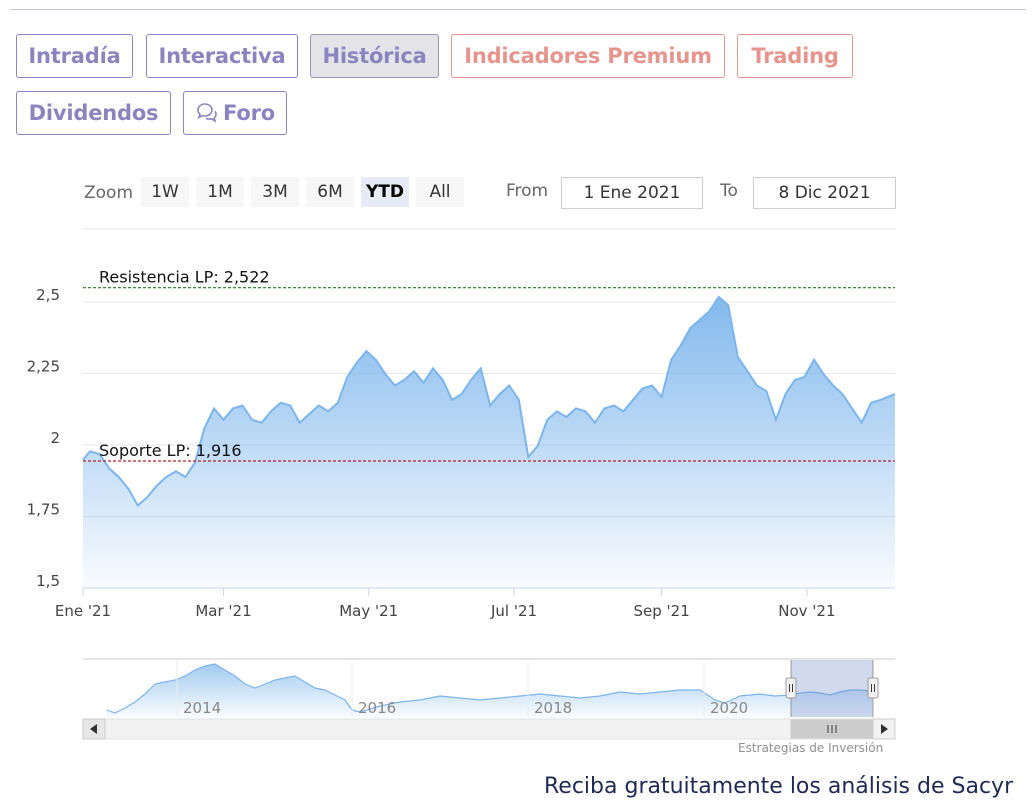  Describe the element at coordinates (249, 113) in the screenshot. I see `tab-foro-label: Foro` at that location.